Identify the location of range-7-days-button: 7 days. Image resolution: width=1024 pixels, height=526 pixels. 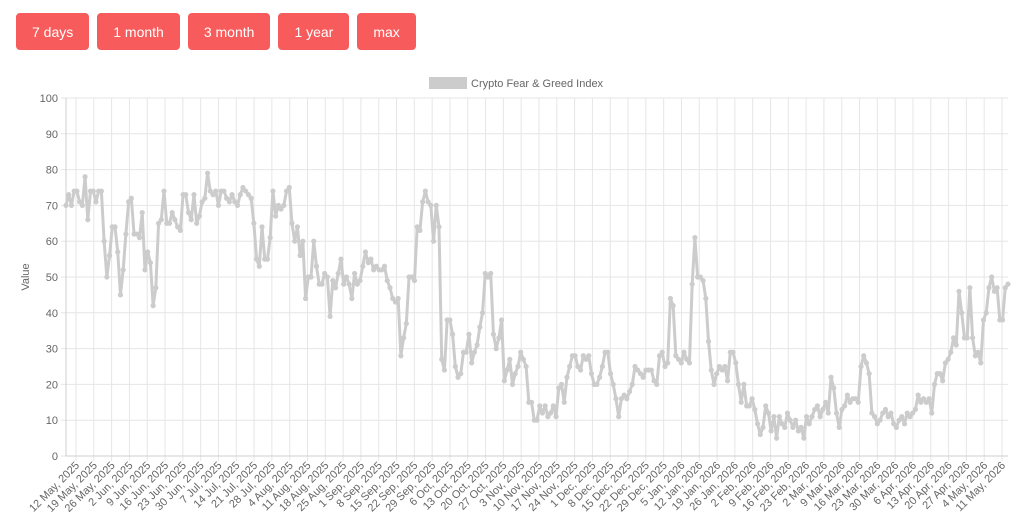
(53, 31).